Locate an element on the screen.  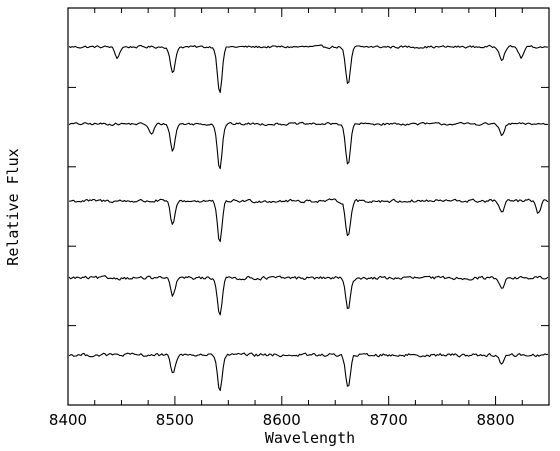
x-tick-label: 8600 is located at coordinates (282, 420).